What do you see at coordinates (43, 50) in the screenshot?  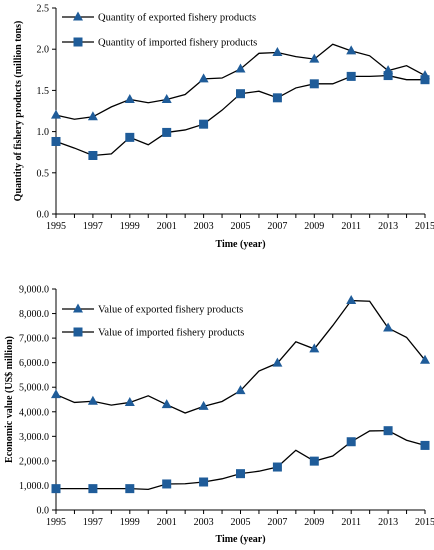 I see `y-tick-label: 2.0` at bounding box center [43, 50].